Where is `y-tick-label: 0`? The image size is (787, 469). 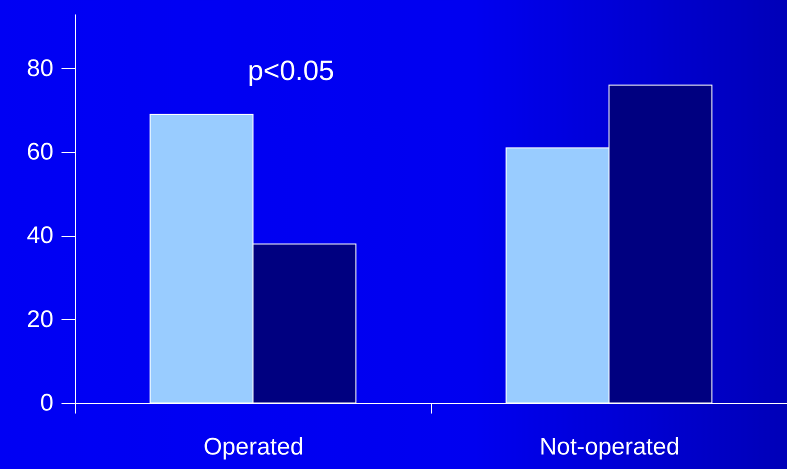
y-tick-label: 0 is located at coordinates (47, 403).